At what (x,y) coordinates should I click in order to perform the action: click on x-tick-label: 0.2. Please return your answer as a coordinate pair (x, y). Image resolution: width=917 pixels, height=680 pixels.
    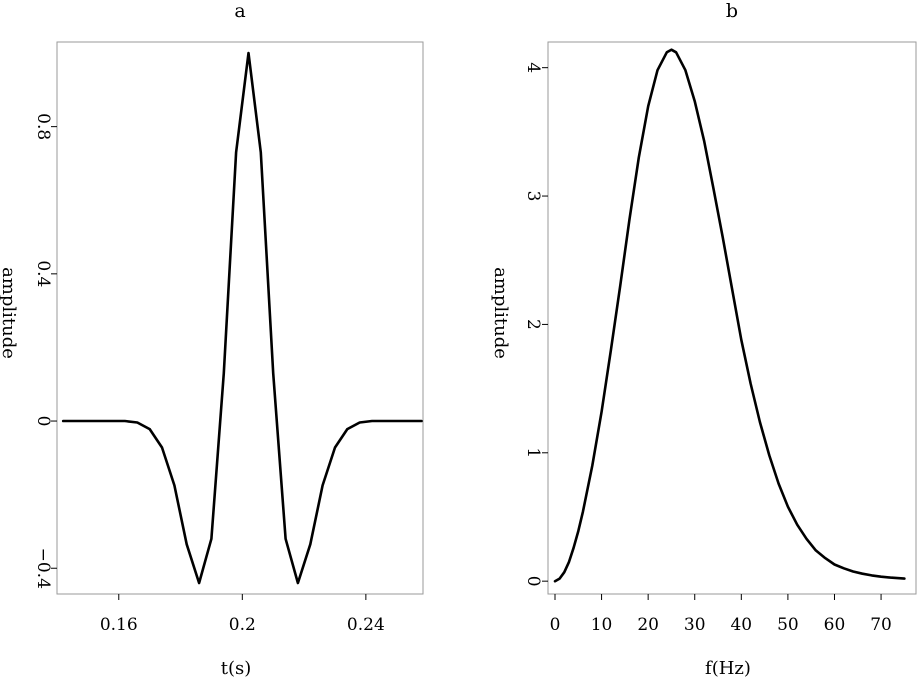
    Looking at the image, I should click on (242, 625).